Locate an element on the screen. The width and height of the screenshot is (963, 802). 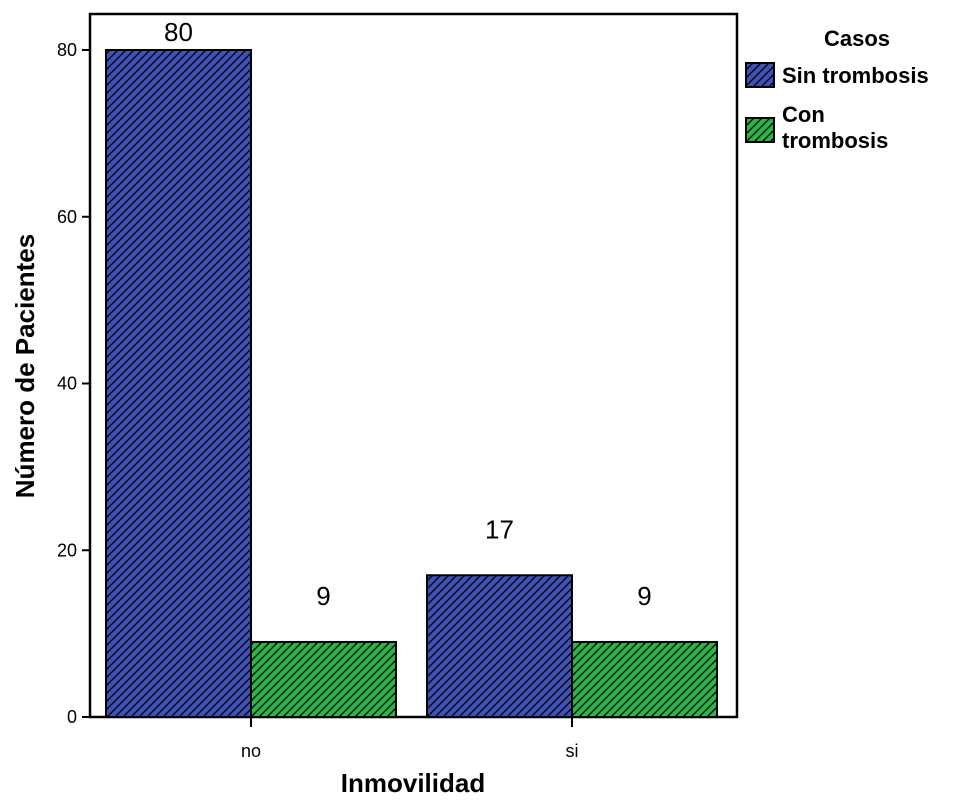
y-axis: 0 20 40 60 80 is located at coordinates (73, 383).